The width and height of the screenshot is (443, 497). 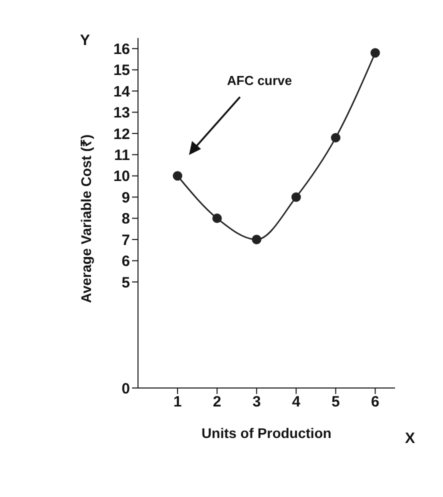 I want to click on y-tick-label: 11, so click(x=122, y=155).